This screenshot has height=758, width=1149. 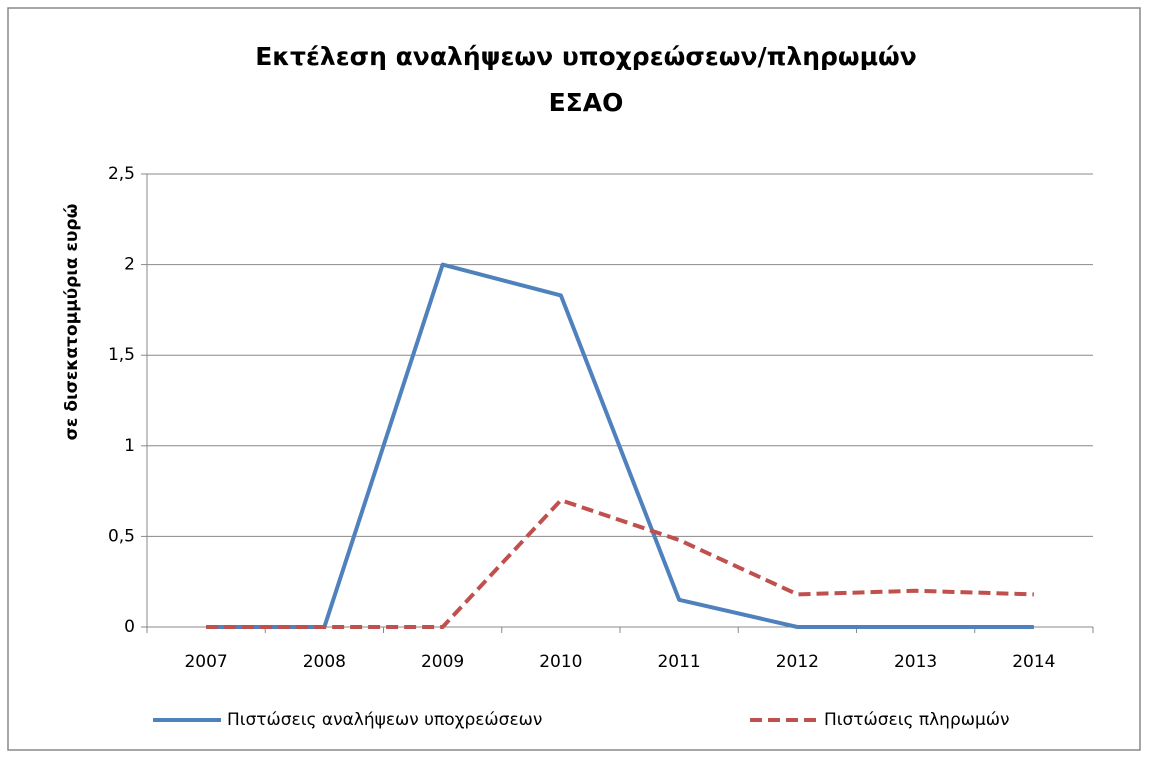 What do you see at coordinates (121, 174) in the screenshot?
I see `y-tick-label: 2,5` at bounding box center [121, 174].